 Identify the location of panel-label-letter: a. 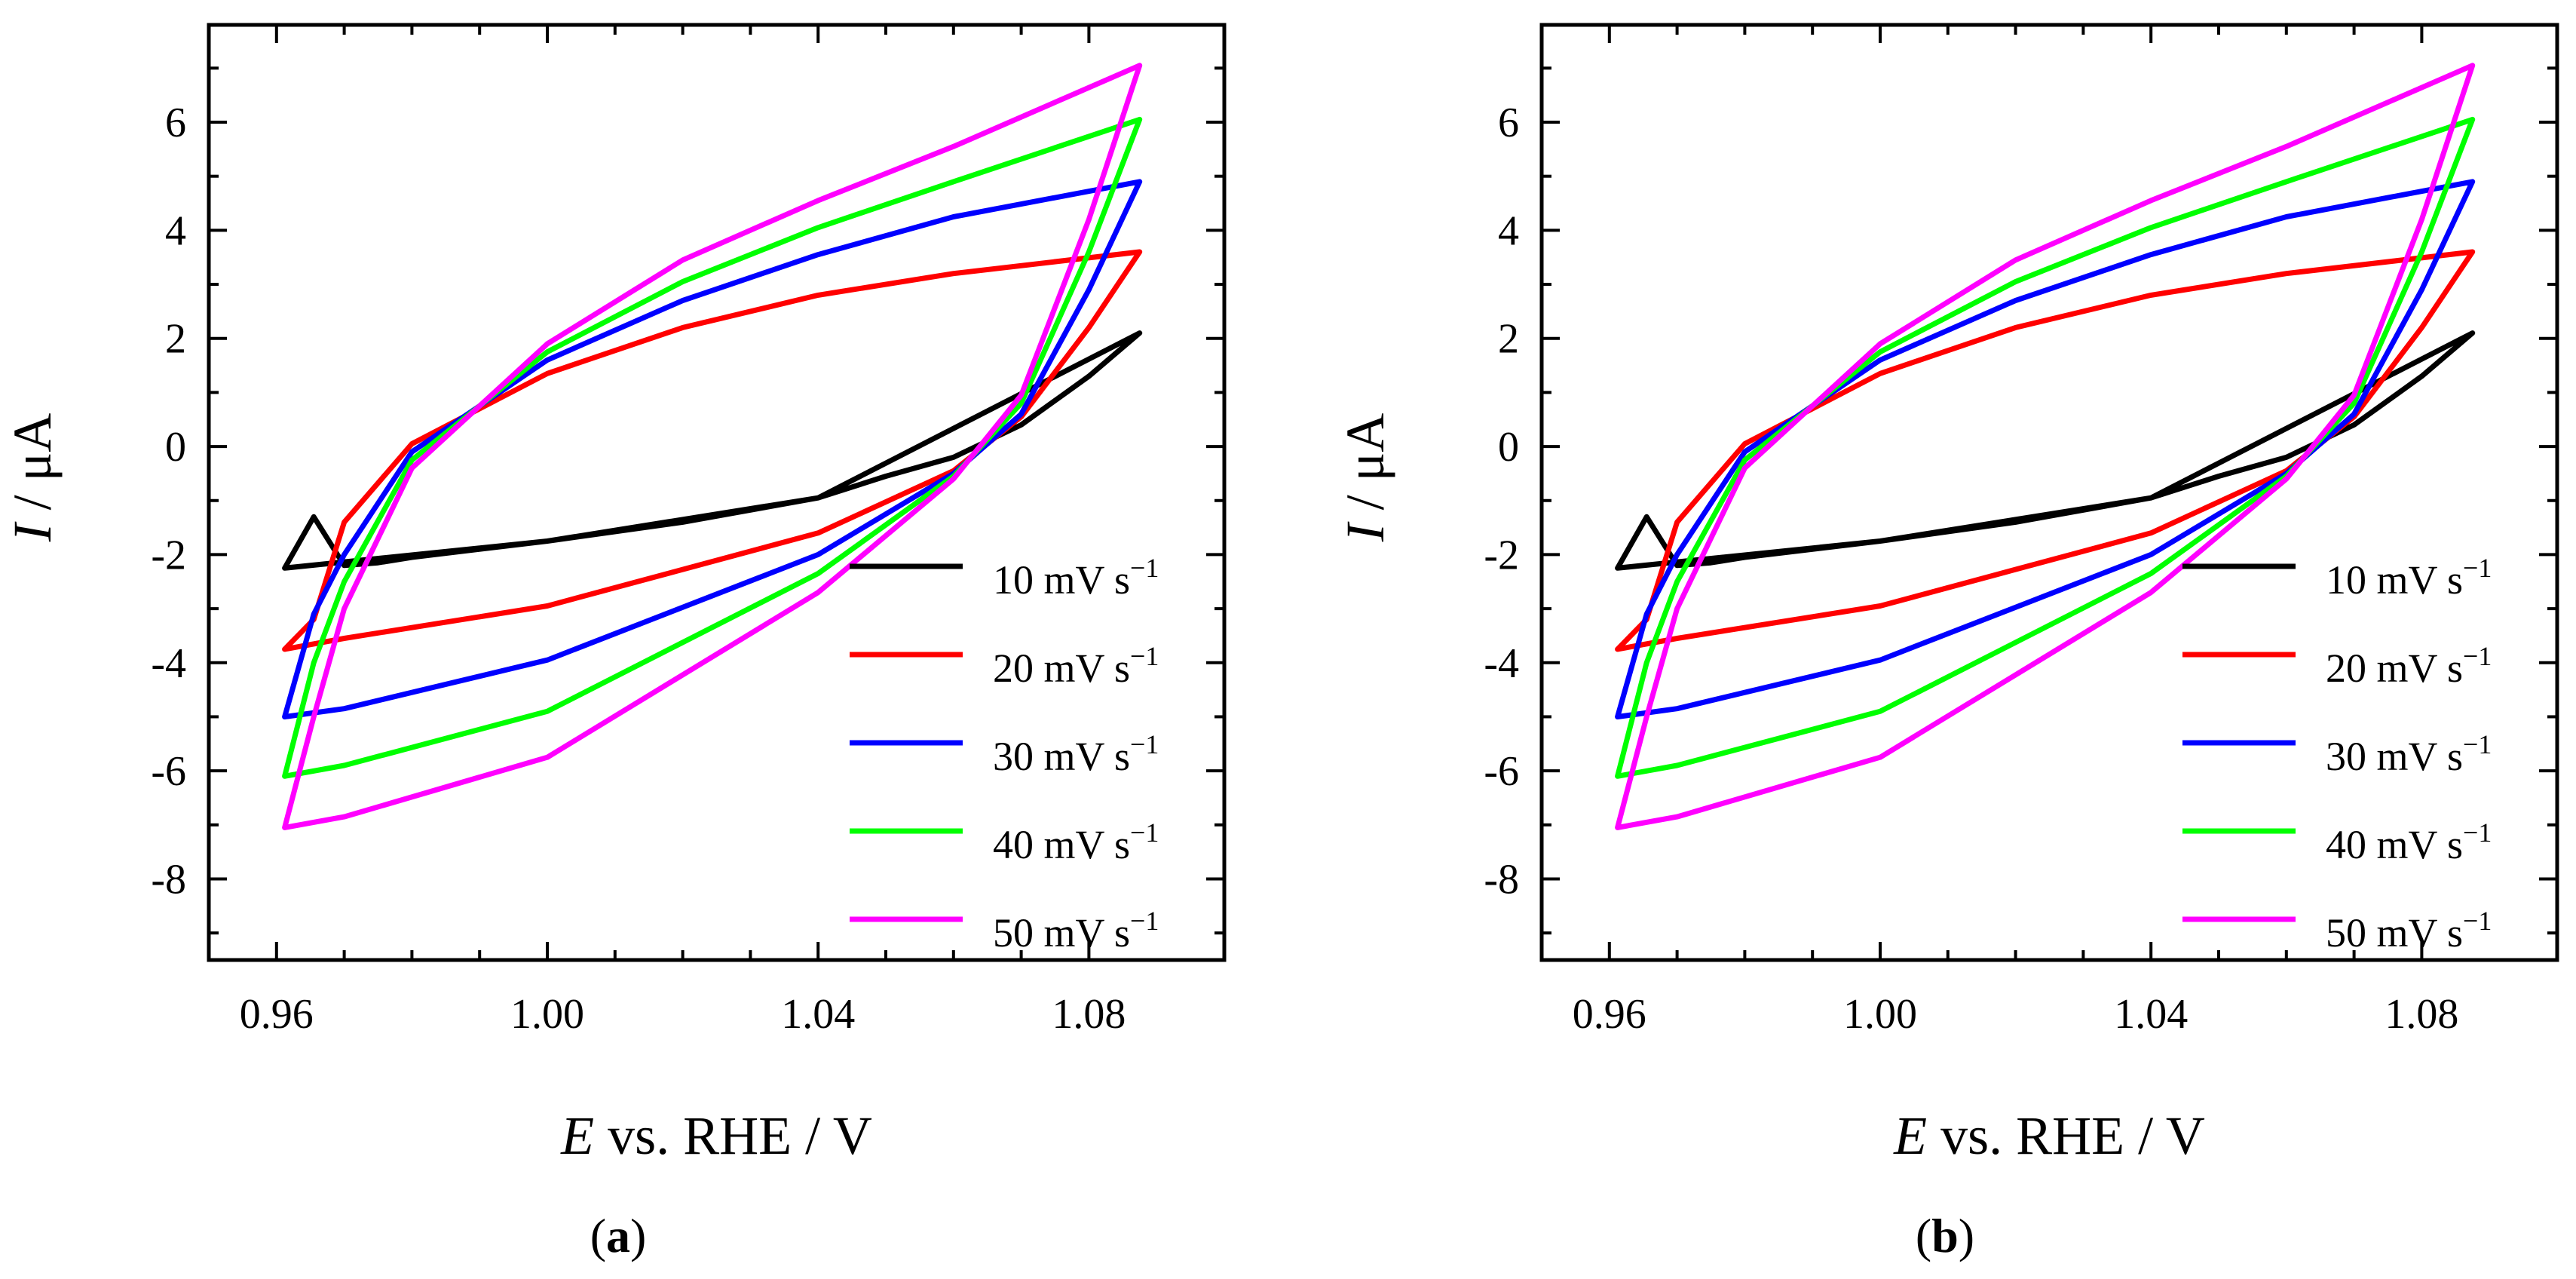
(618, 1235).